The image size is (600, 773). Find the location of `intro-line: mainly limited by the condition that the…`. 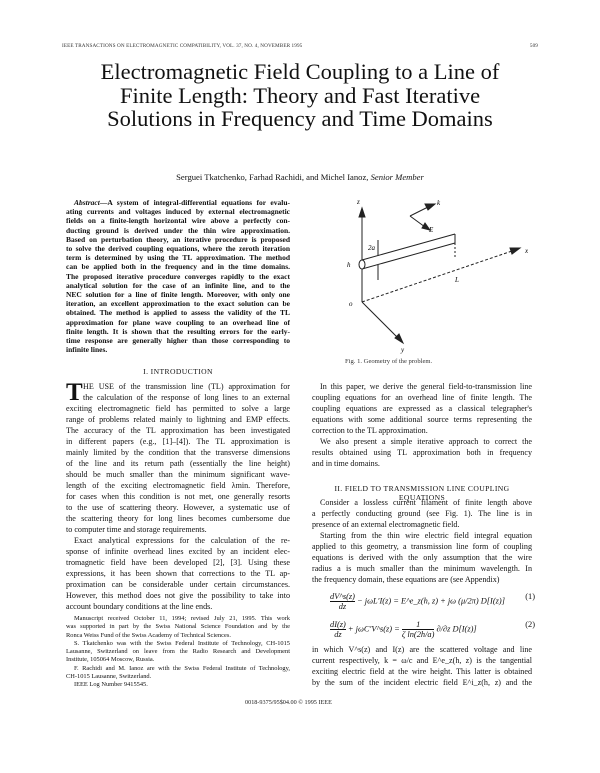

intro-line: mainly limited by the condition that the… is located at coordinates (178, 452).